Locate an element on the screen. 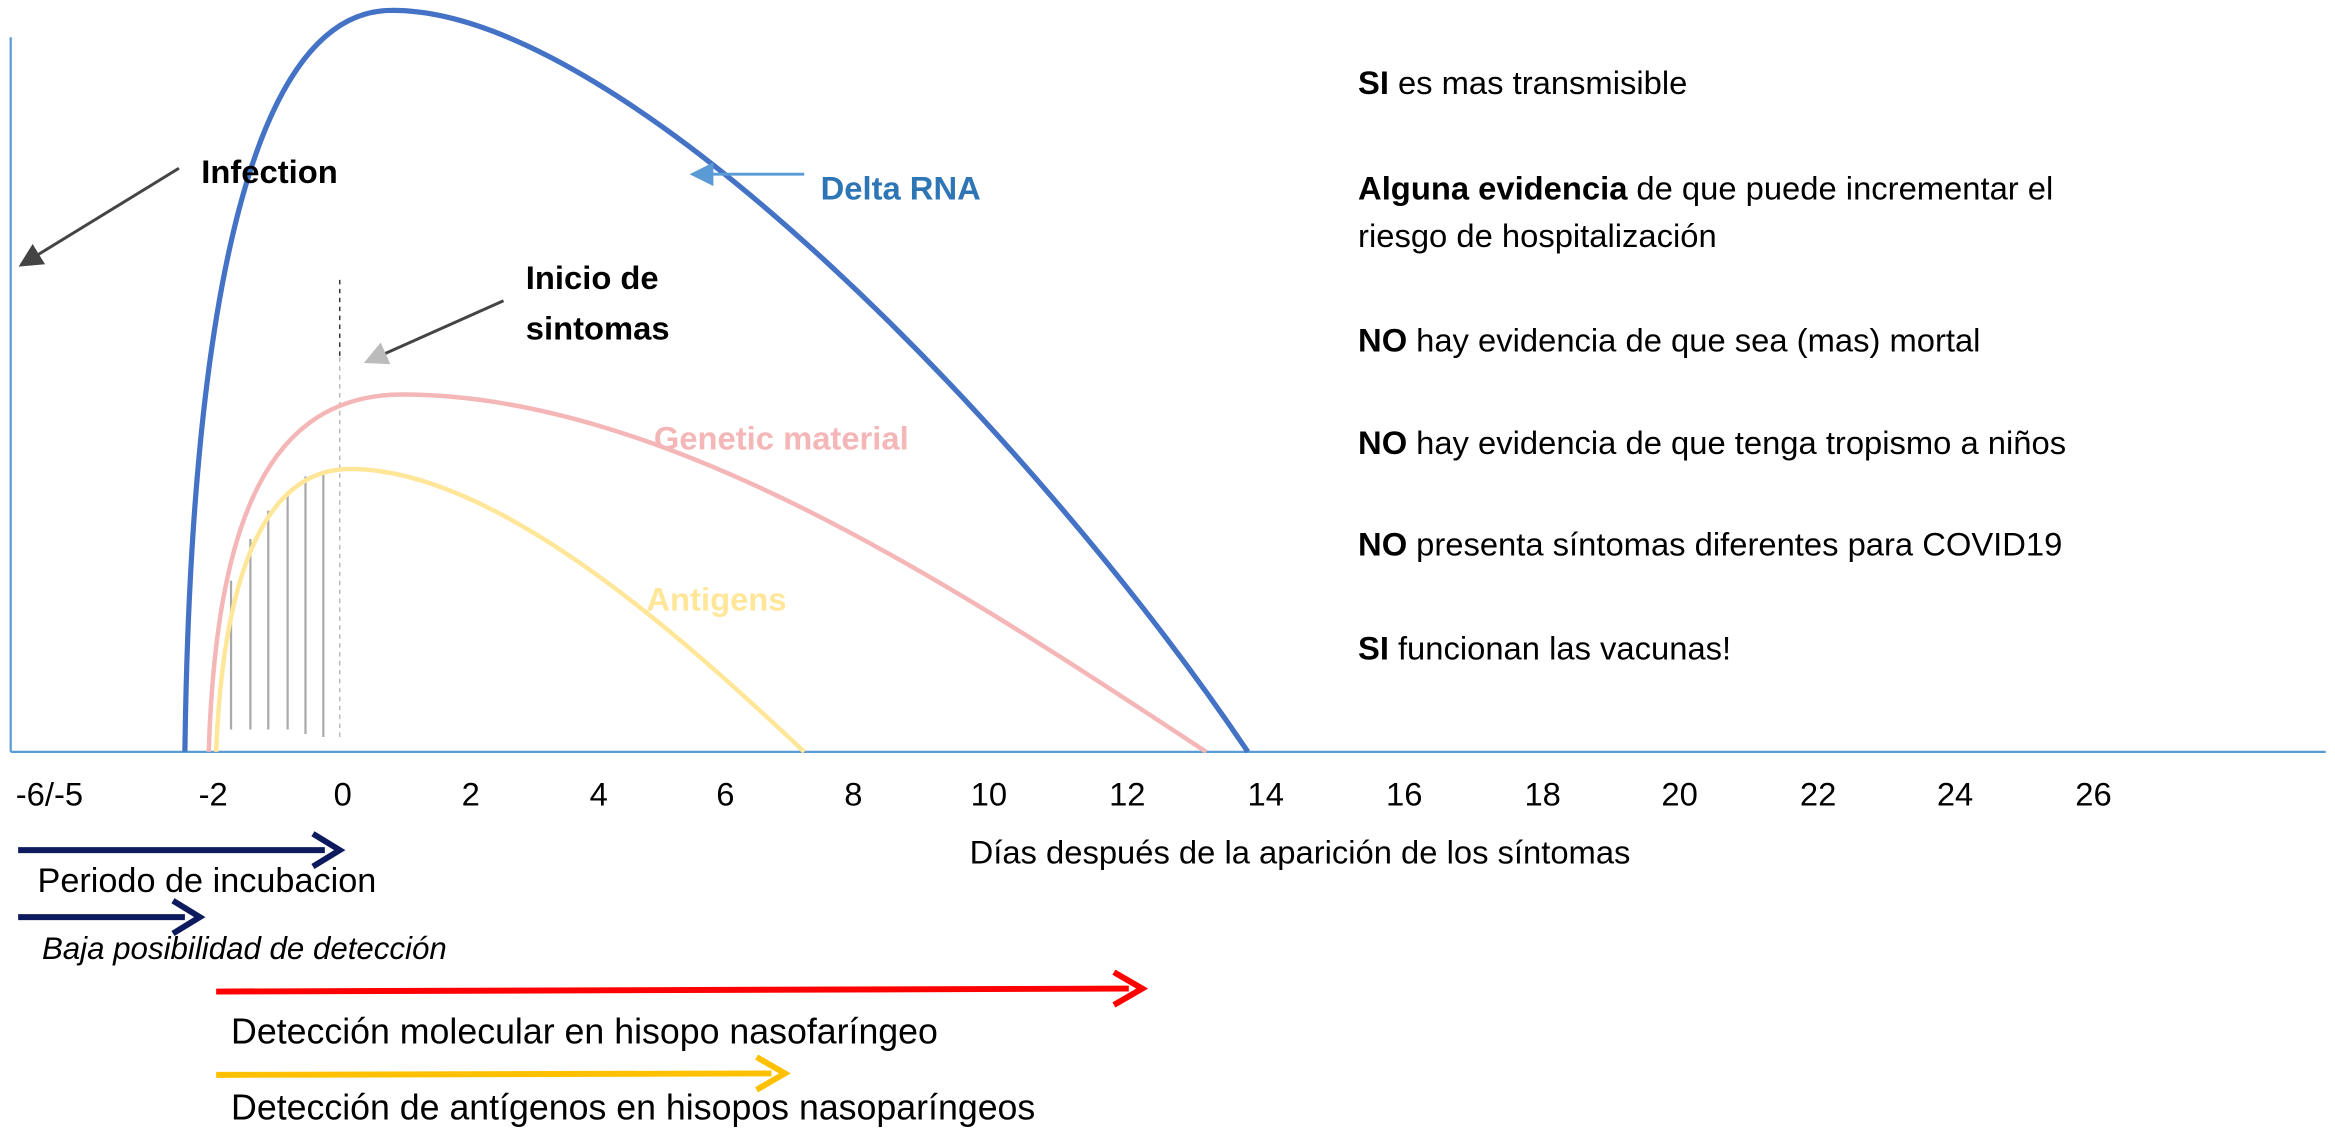  note: SI es mas transmisible is located at coordinates (1522, 82).